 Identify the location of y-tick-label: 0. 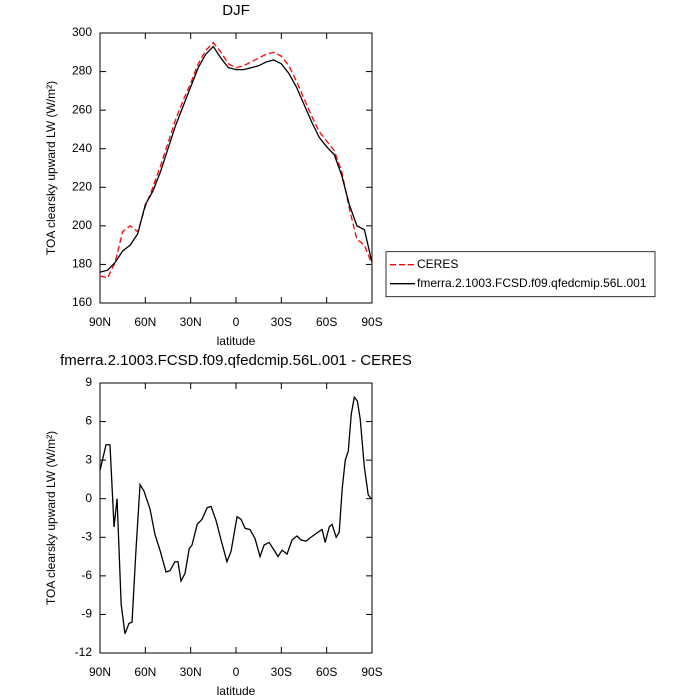
(88, 498).